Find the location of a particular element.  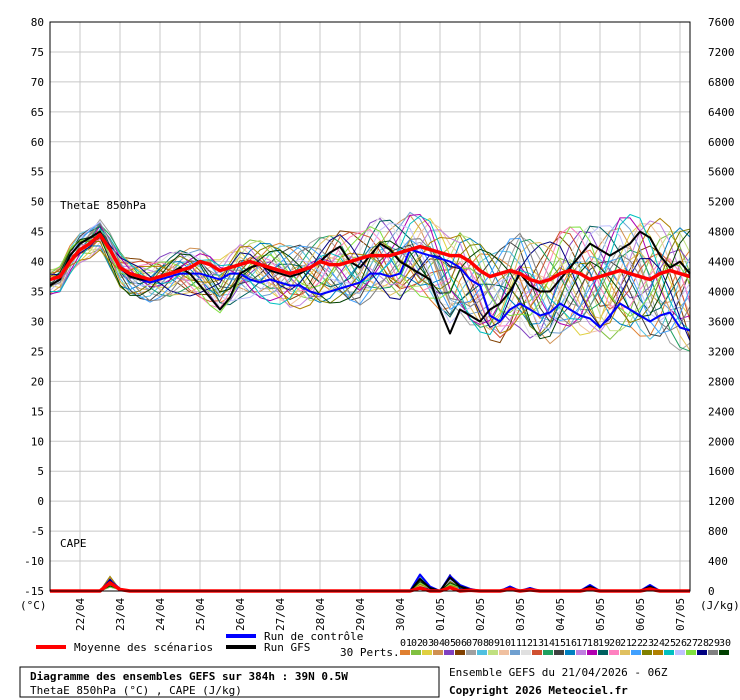

pert-legend-number: 02 is located at coordinates (417, 643).